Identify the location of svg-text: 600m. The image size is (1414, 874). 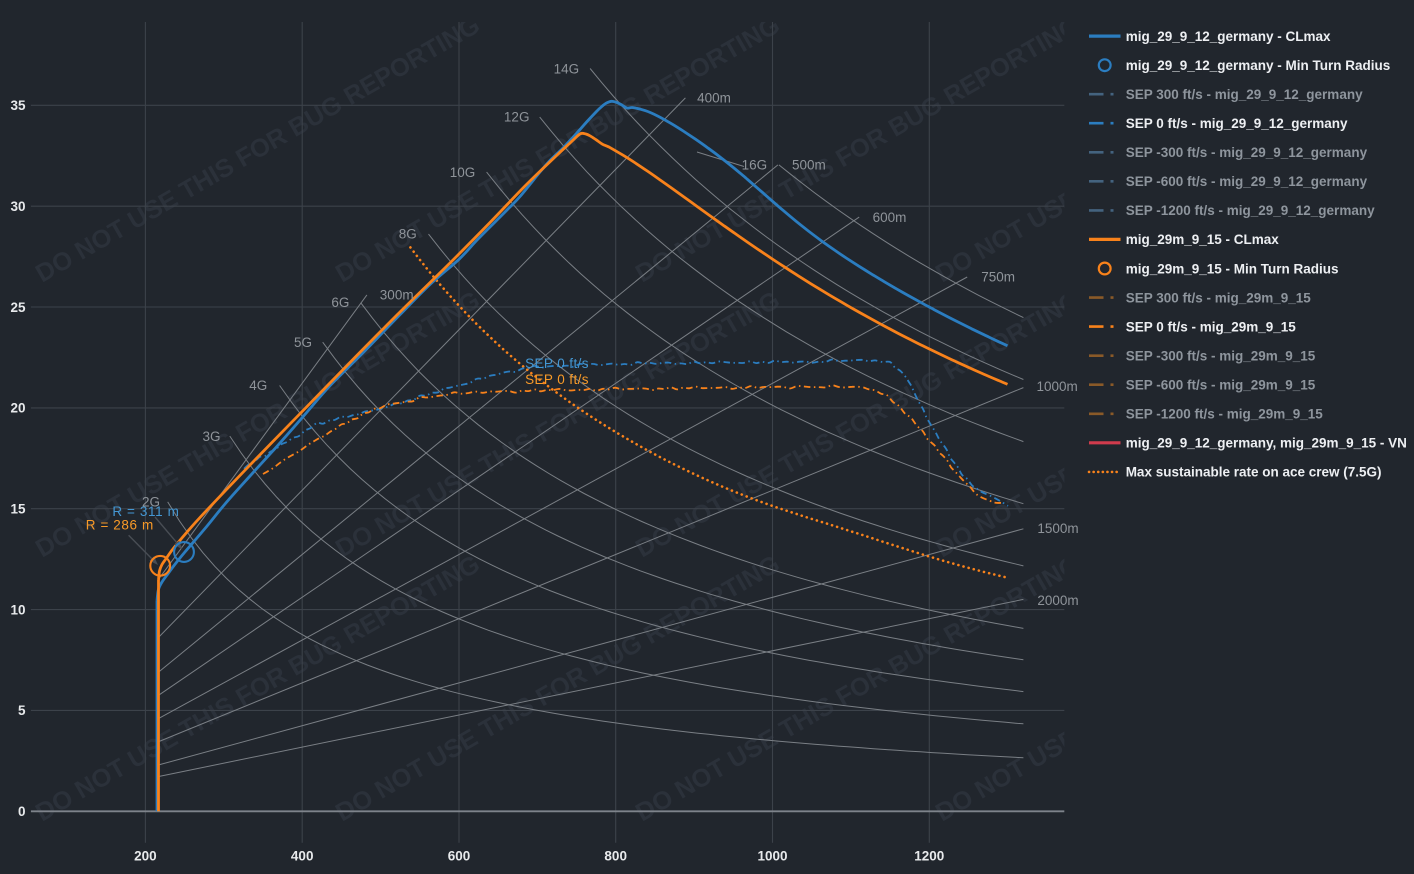
(890, 217).